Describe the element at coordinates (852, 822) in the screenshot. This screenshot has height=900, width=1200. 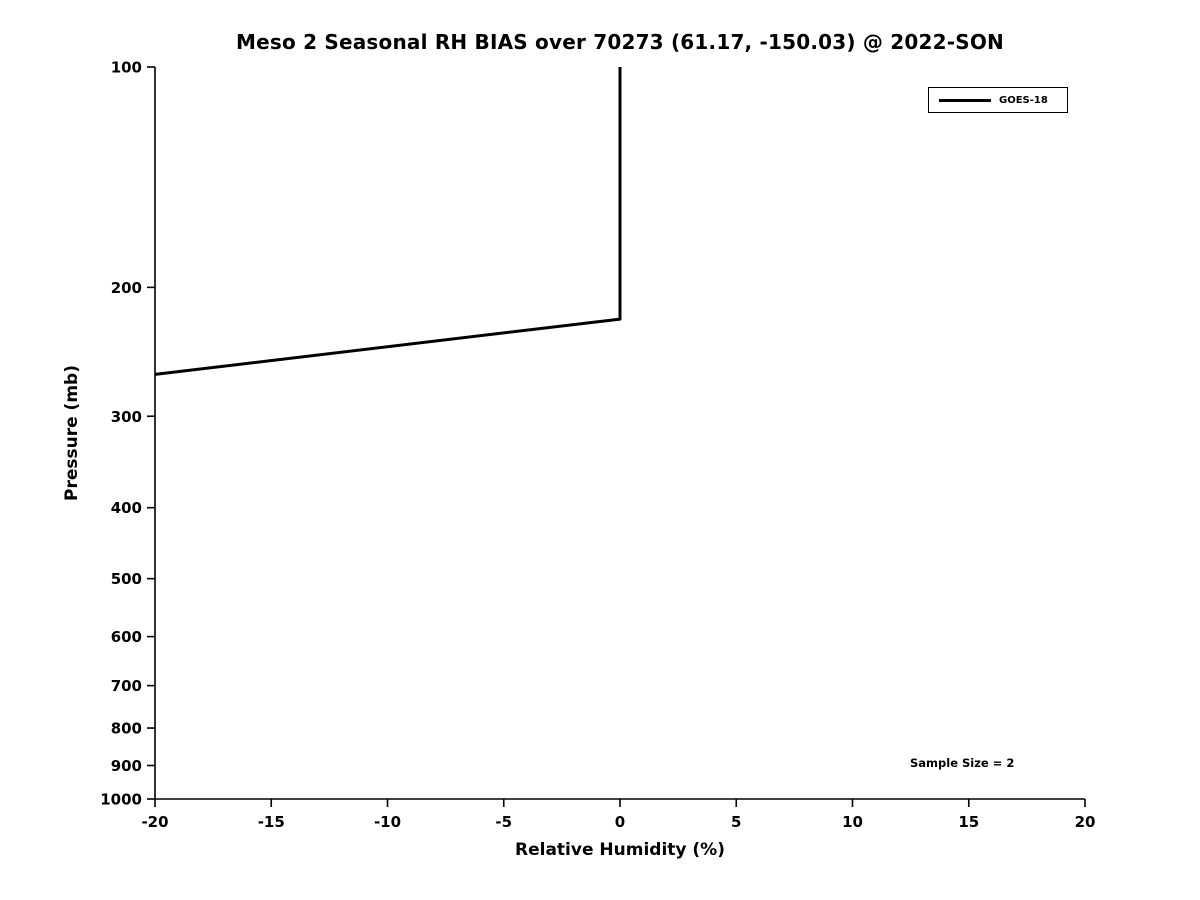
I see `x-tick-label: 10` at that location.